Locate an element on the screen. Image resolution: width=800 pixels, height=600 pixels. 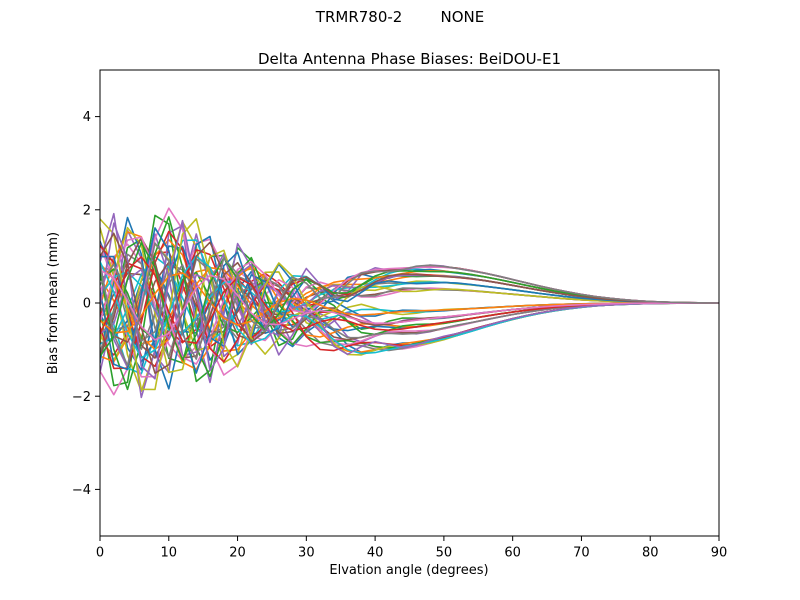
x-axis-label: Elvation angle (degrees) is located at coordinates (408, 570).